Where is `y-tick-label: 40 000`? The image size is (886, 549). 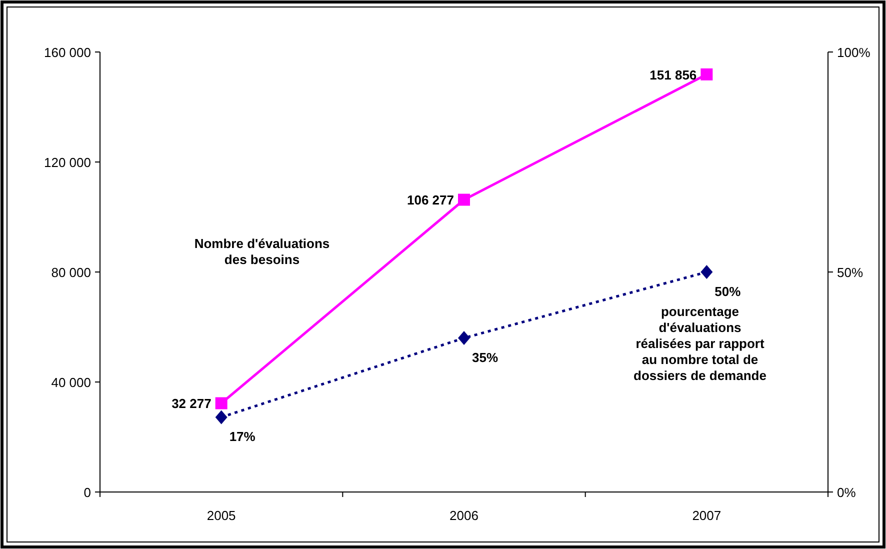
y-tick-label: 40 000 is located at coordinates (71, 382).